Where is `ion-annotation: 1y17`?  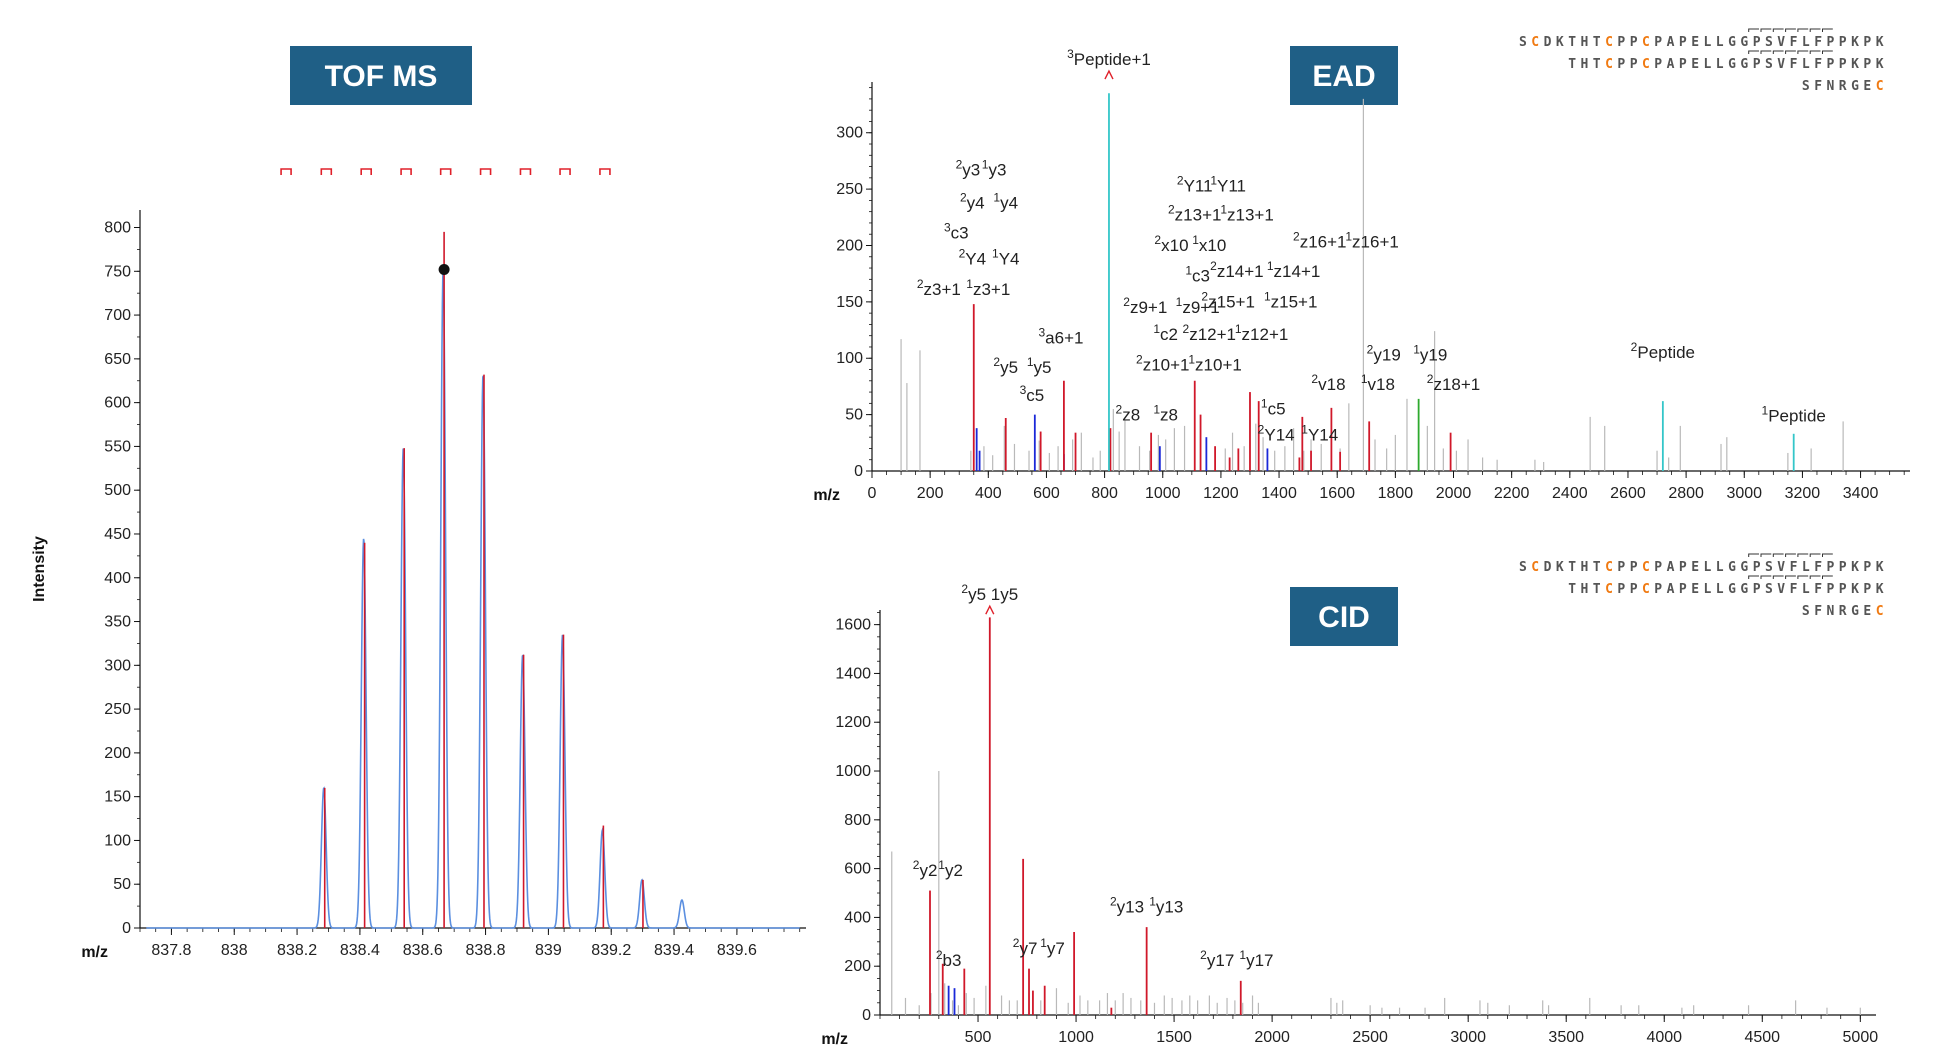 ion-annotation: 1y17 is located at coordinates (1256, 959).